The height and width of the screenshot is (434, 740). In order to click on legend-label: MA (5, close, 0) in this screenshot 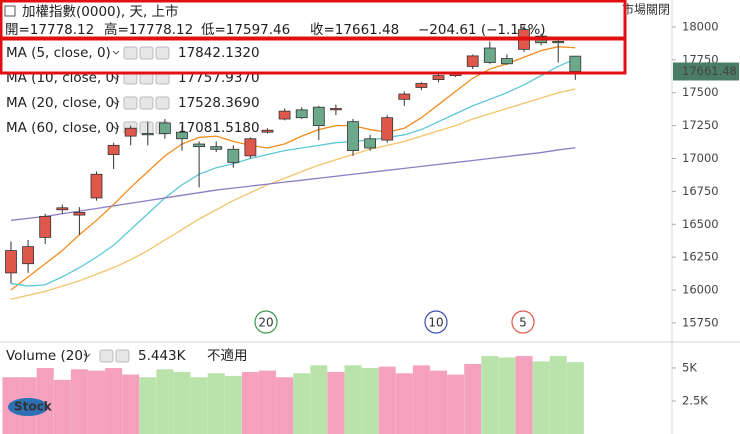, I will do `click(58, 53)`.